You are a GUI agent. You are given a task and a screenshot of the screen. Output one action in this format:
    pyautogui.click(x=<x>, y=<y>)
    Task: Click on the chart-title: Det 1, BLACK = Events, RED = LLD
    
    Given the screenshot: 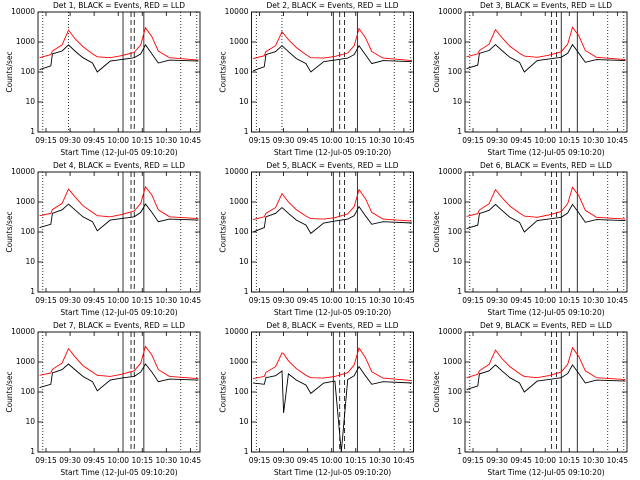 What is the action you would take?
    pyautogui.click(x=119, y=5)
    